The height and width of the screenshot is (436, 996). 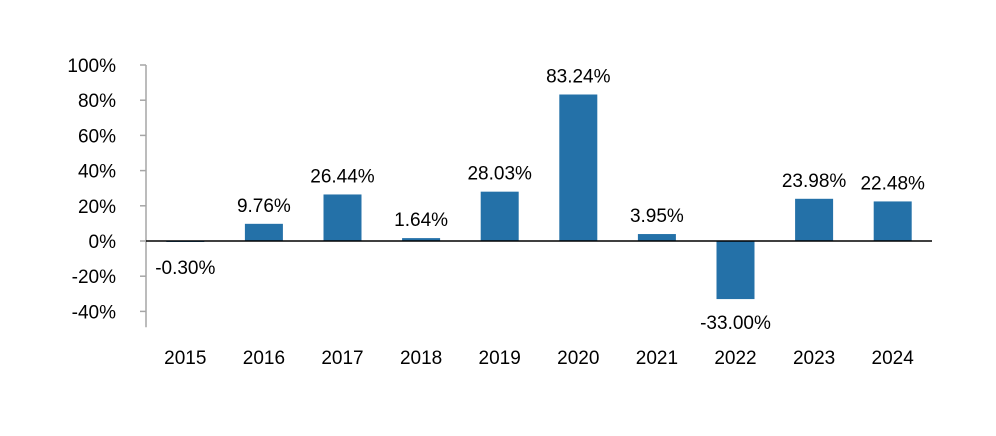 I want to click on y-tick-label: -20%, so click(x=94, y=277).